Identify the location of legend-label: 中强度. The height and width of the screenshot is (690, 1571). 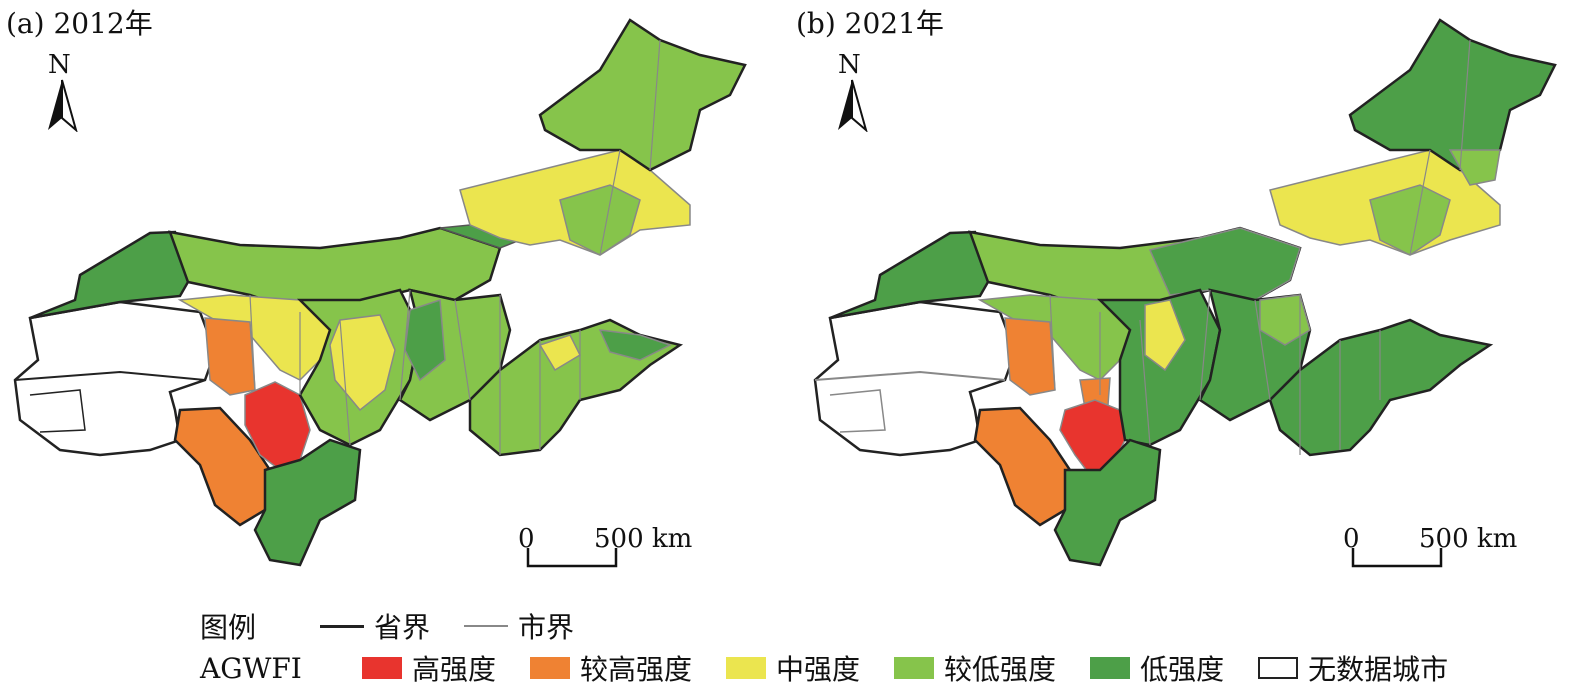
(818, 669).